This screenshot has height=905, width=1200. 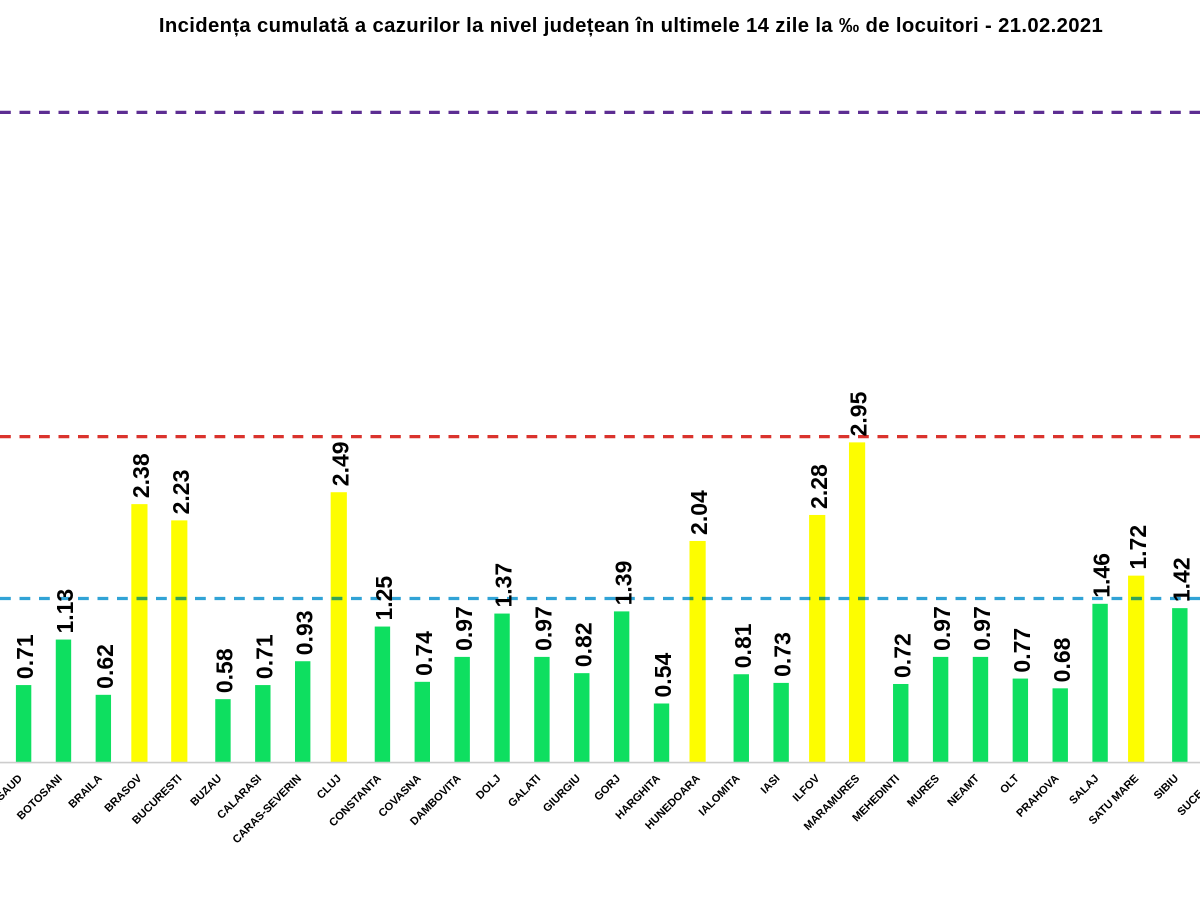 What do you see at coordinates (1181, 579) in the screenshot?
I see `svg-text: 1.42` at bounding box center [1181, 579].